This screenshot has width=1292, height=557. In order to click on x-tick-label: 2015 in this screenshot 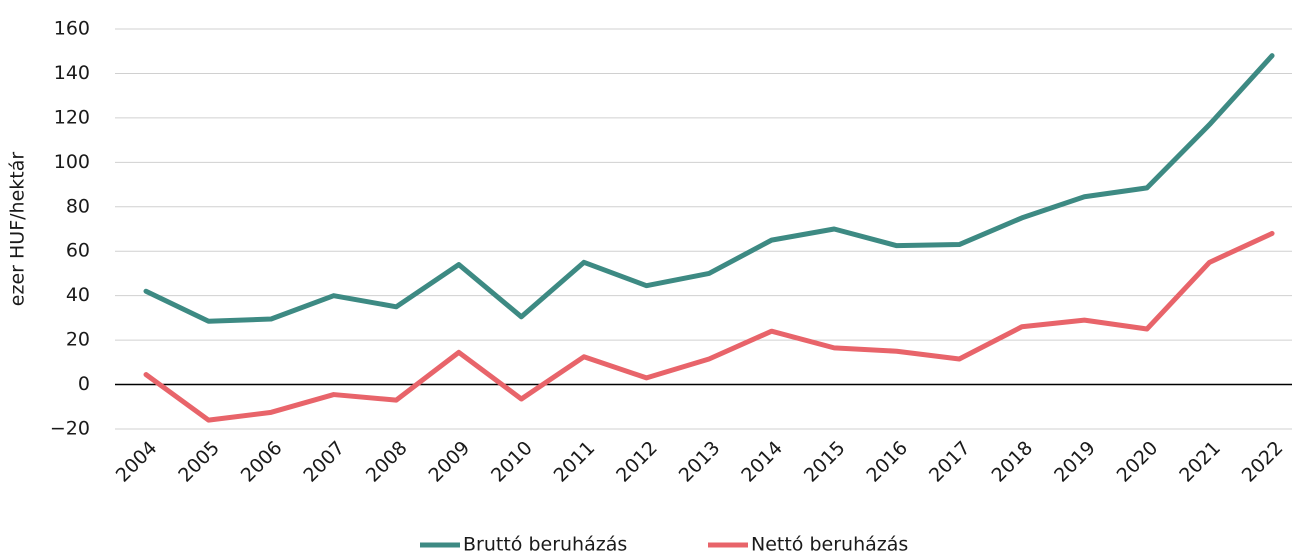, I will do `click(825, 462)`.